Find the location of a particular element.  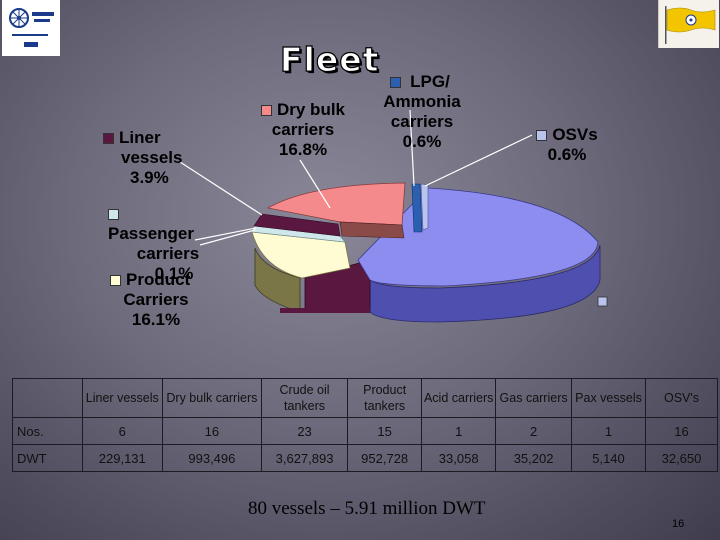

label-osvs: OSVs 0.6% is located at coordinates (567, 145).